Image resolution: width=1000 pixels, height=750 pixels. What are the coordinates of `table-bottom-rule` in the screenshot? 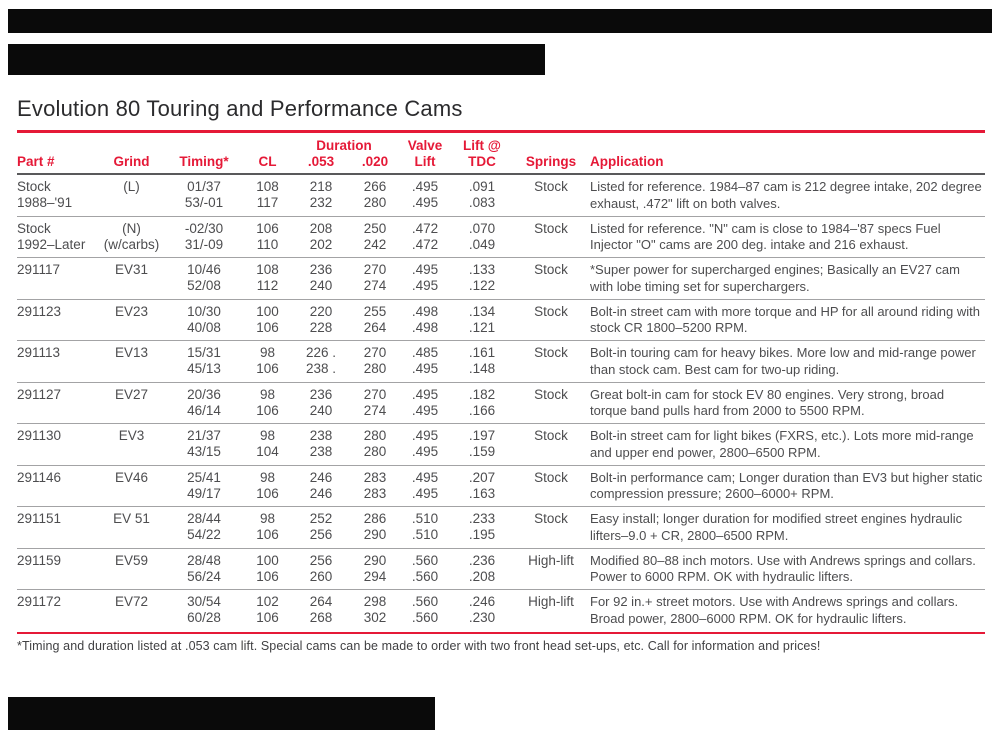 It's located at (501, 632).